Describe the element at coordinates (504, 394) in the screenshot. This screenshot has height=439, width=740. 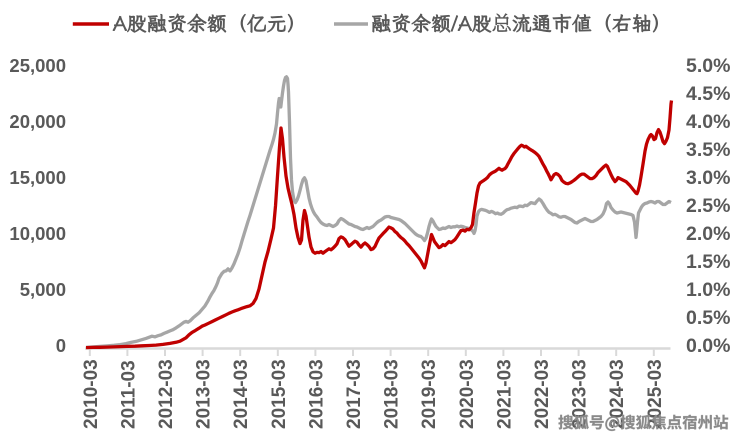
I see `svg-text: 2021-03` at that location.